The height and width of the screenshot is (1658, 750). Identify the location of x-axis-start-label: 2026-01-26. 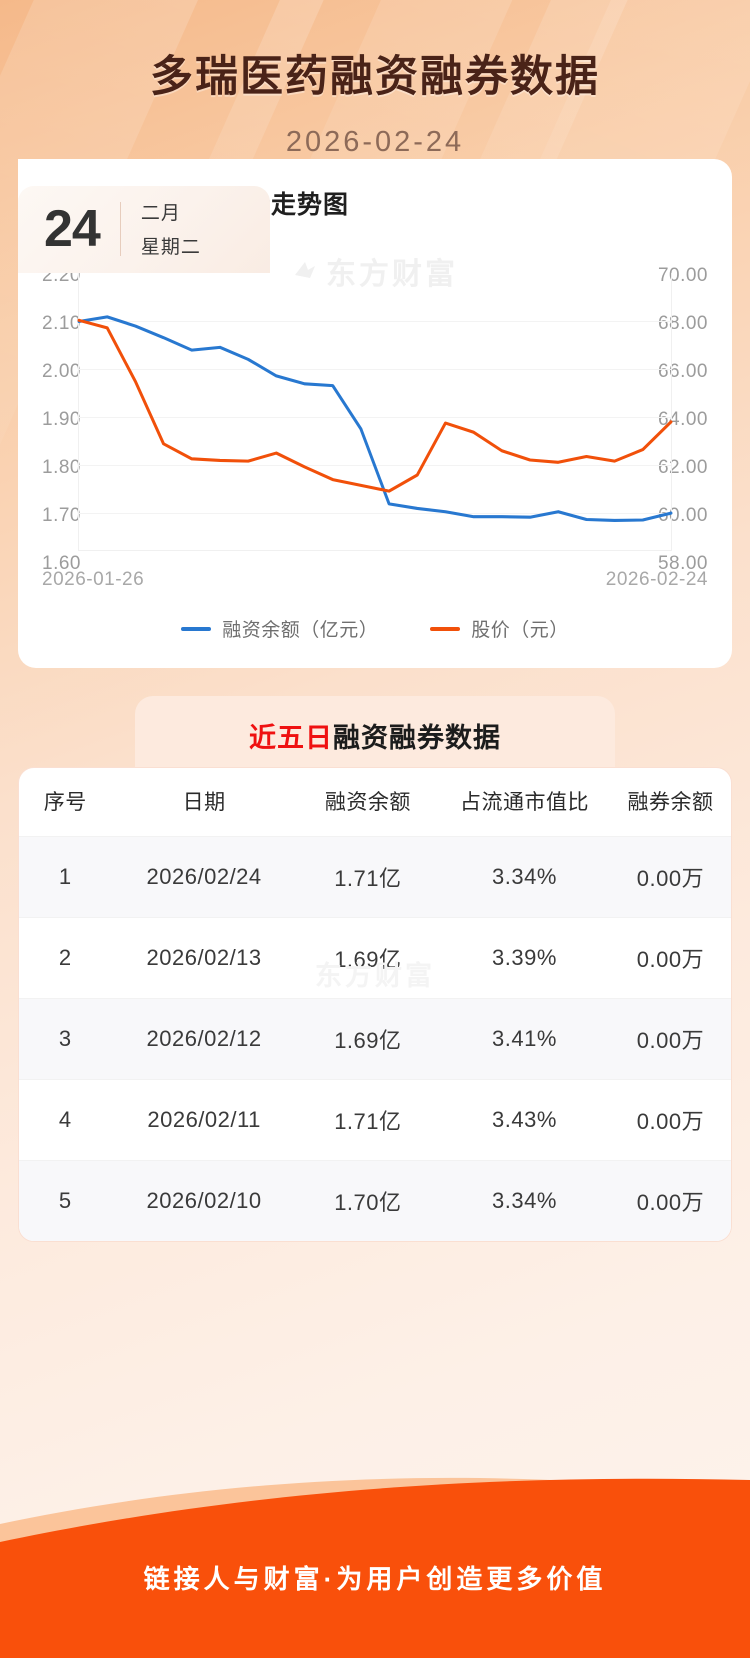
(93, 579).